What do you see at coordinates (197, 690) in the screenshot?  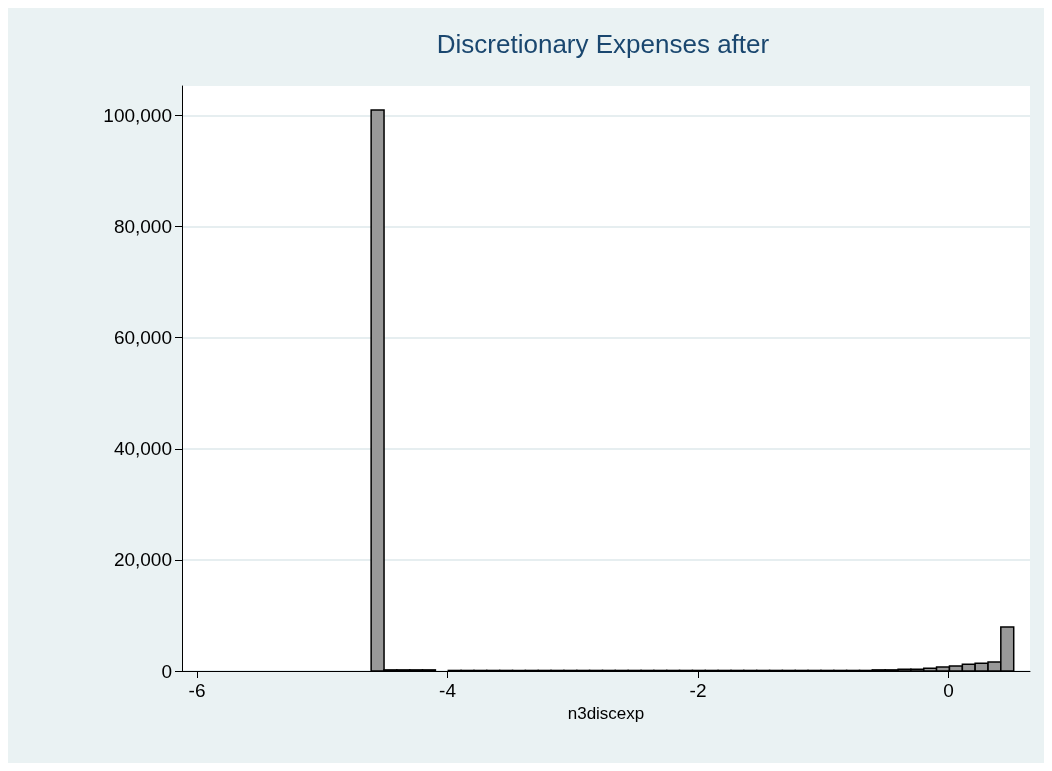 I see `x-tick-label: -6` at bounding box center [197, 690].